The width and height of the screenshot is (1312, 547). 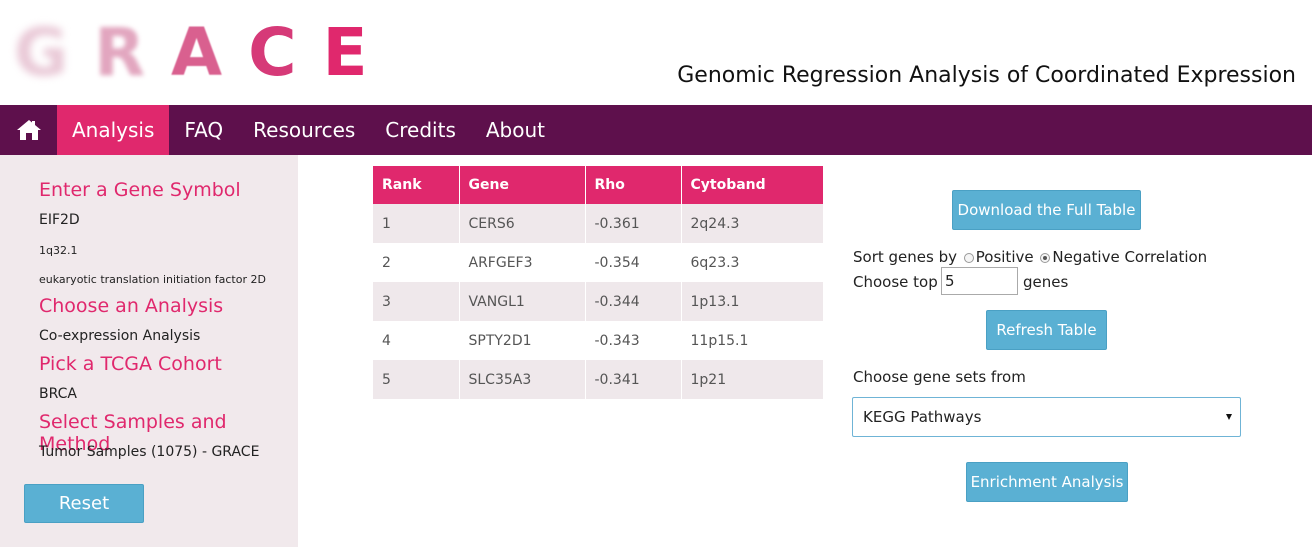 I want to click on rank-cell: 3, so click(x=416, y=301).